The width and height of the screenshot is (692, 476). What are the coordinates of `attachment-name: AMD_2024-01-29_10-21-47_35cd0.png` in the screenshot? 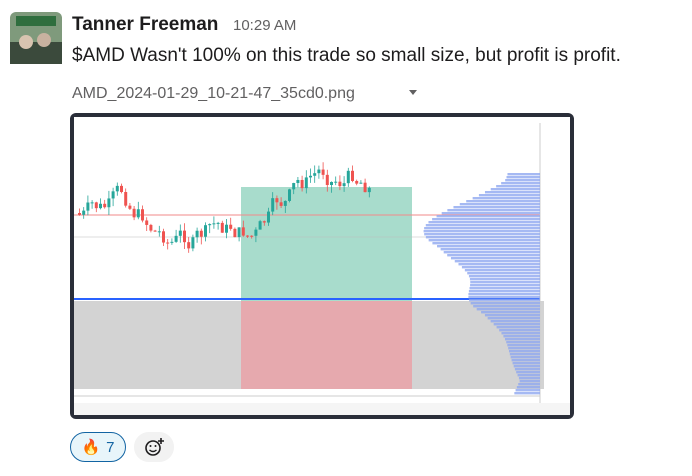 It's located at (213, 93).